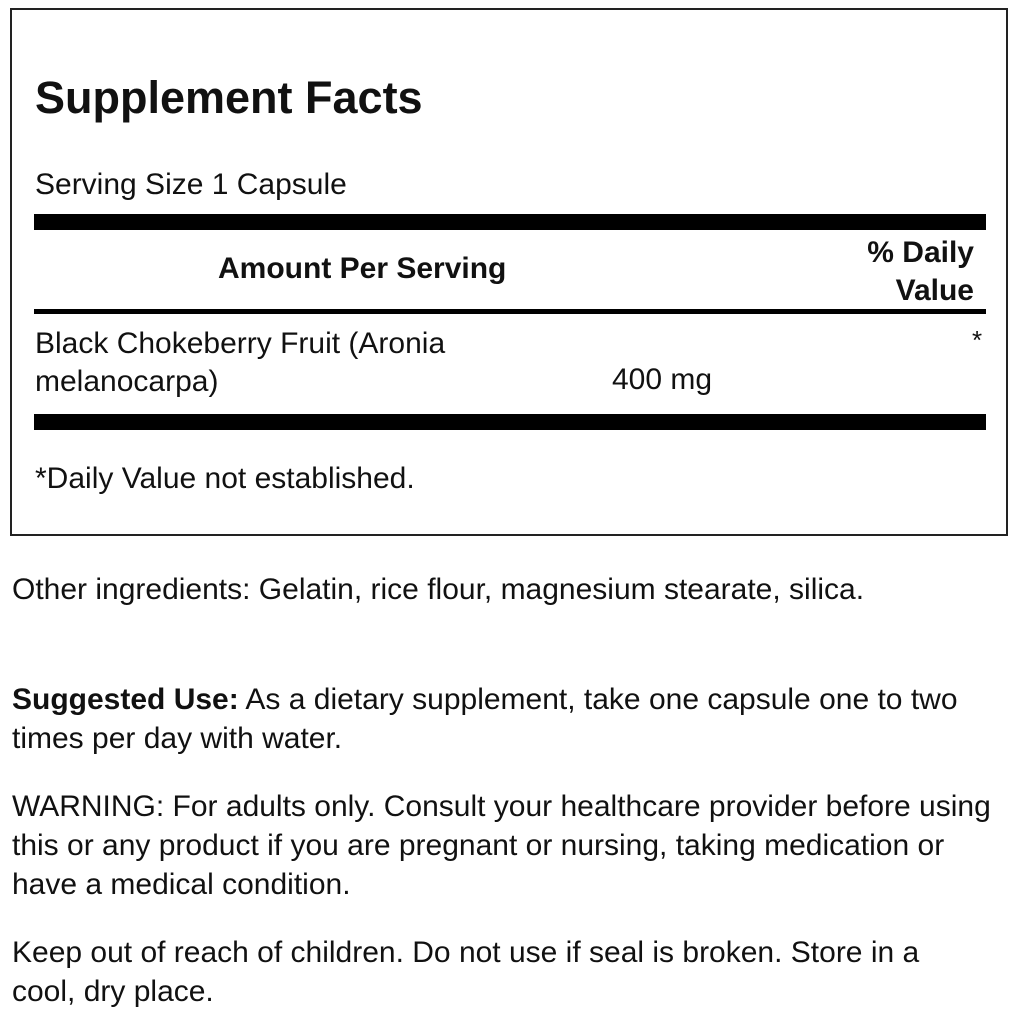 The height and width of the screenshot is (1019, 1024). I want to click on ingredient-line2: melanocarpa), so click(127, 381).